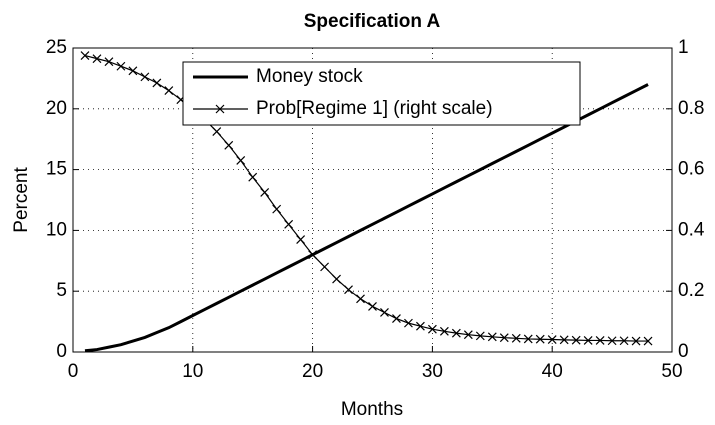  What do you see at coordinates (381, 93) in the screenshot?
I see `legend-box` at bounding box center [381, 93].